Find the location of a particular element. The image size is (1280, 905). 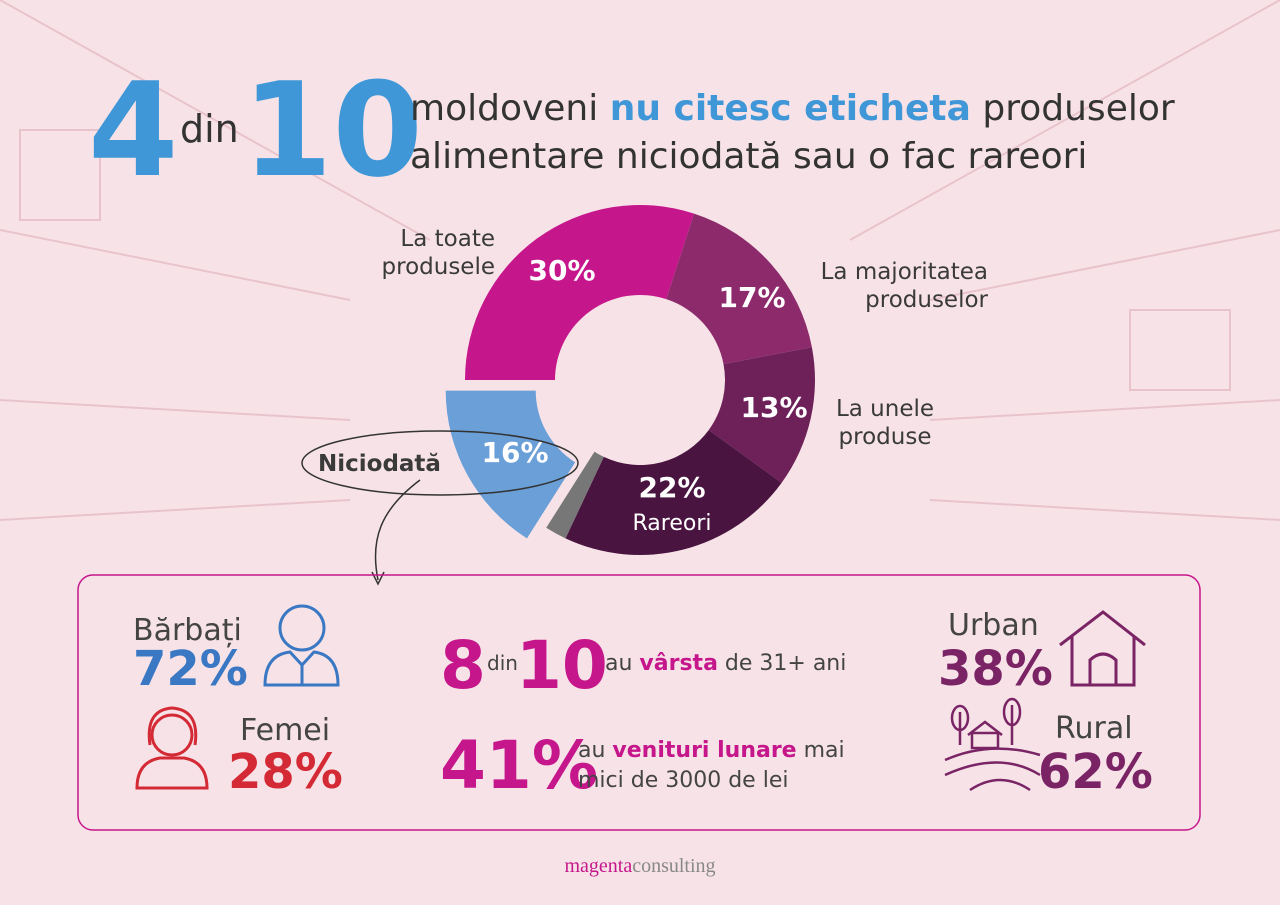

rural-value: 62% is located at coordinates (1095, 772).